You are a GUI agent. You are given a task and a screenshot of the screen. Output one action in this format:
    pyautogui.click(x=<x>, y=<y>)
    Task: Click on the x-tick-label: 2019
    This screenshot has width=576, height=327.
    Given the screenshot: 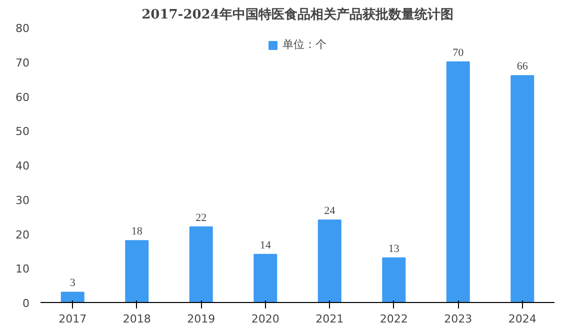 What is the action you would take?
    pyautogui.click(x=201, y=319)
    